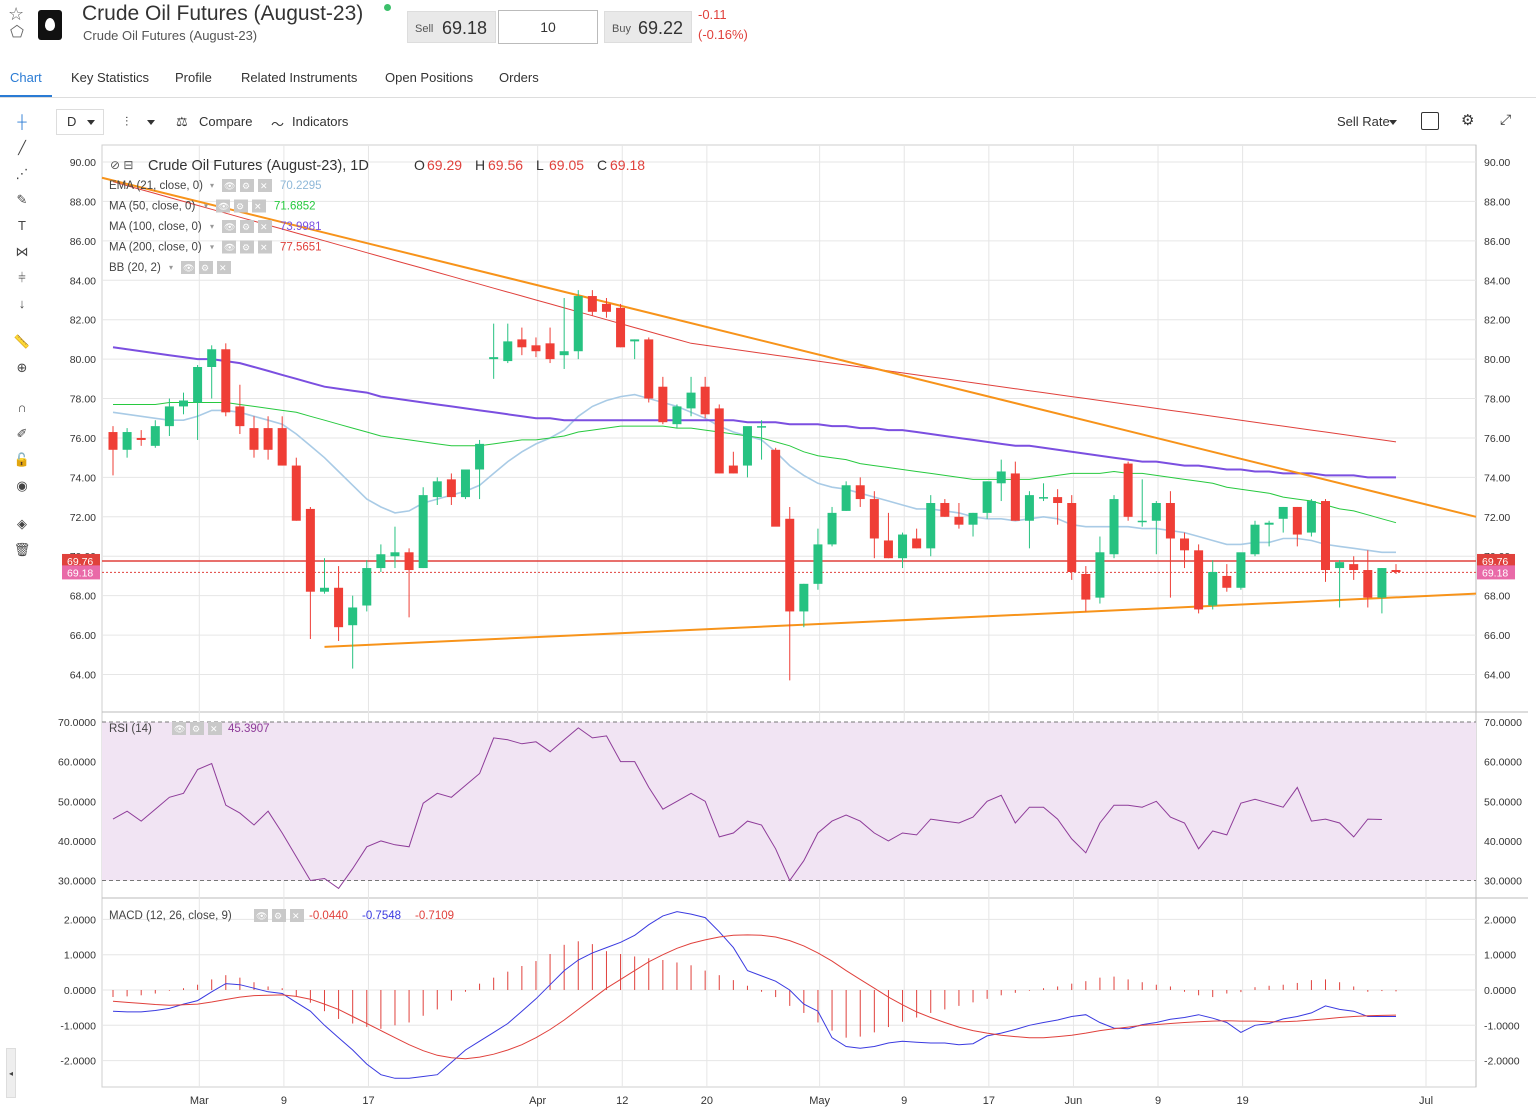 The image size is (1536, 1116). What do you see at coordinates (1497, 636) in the screenshot?
I see `price-axis-label-right: 66.00` at bounding box center [1497, 636].